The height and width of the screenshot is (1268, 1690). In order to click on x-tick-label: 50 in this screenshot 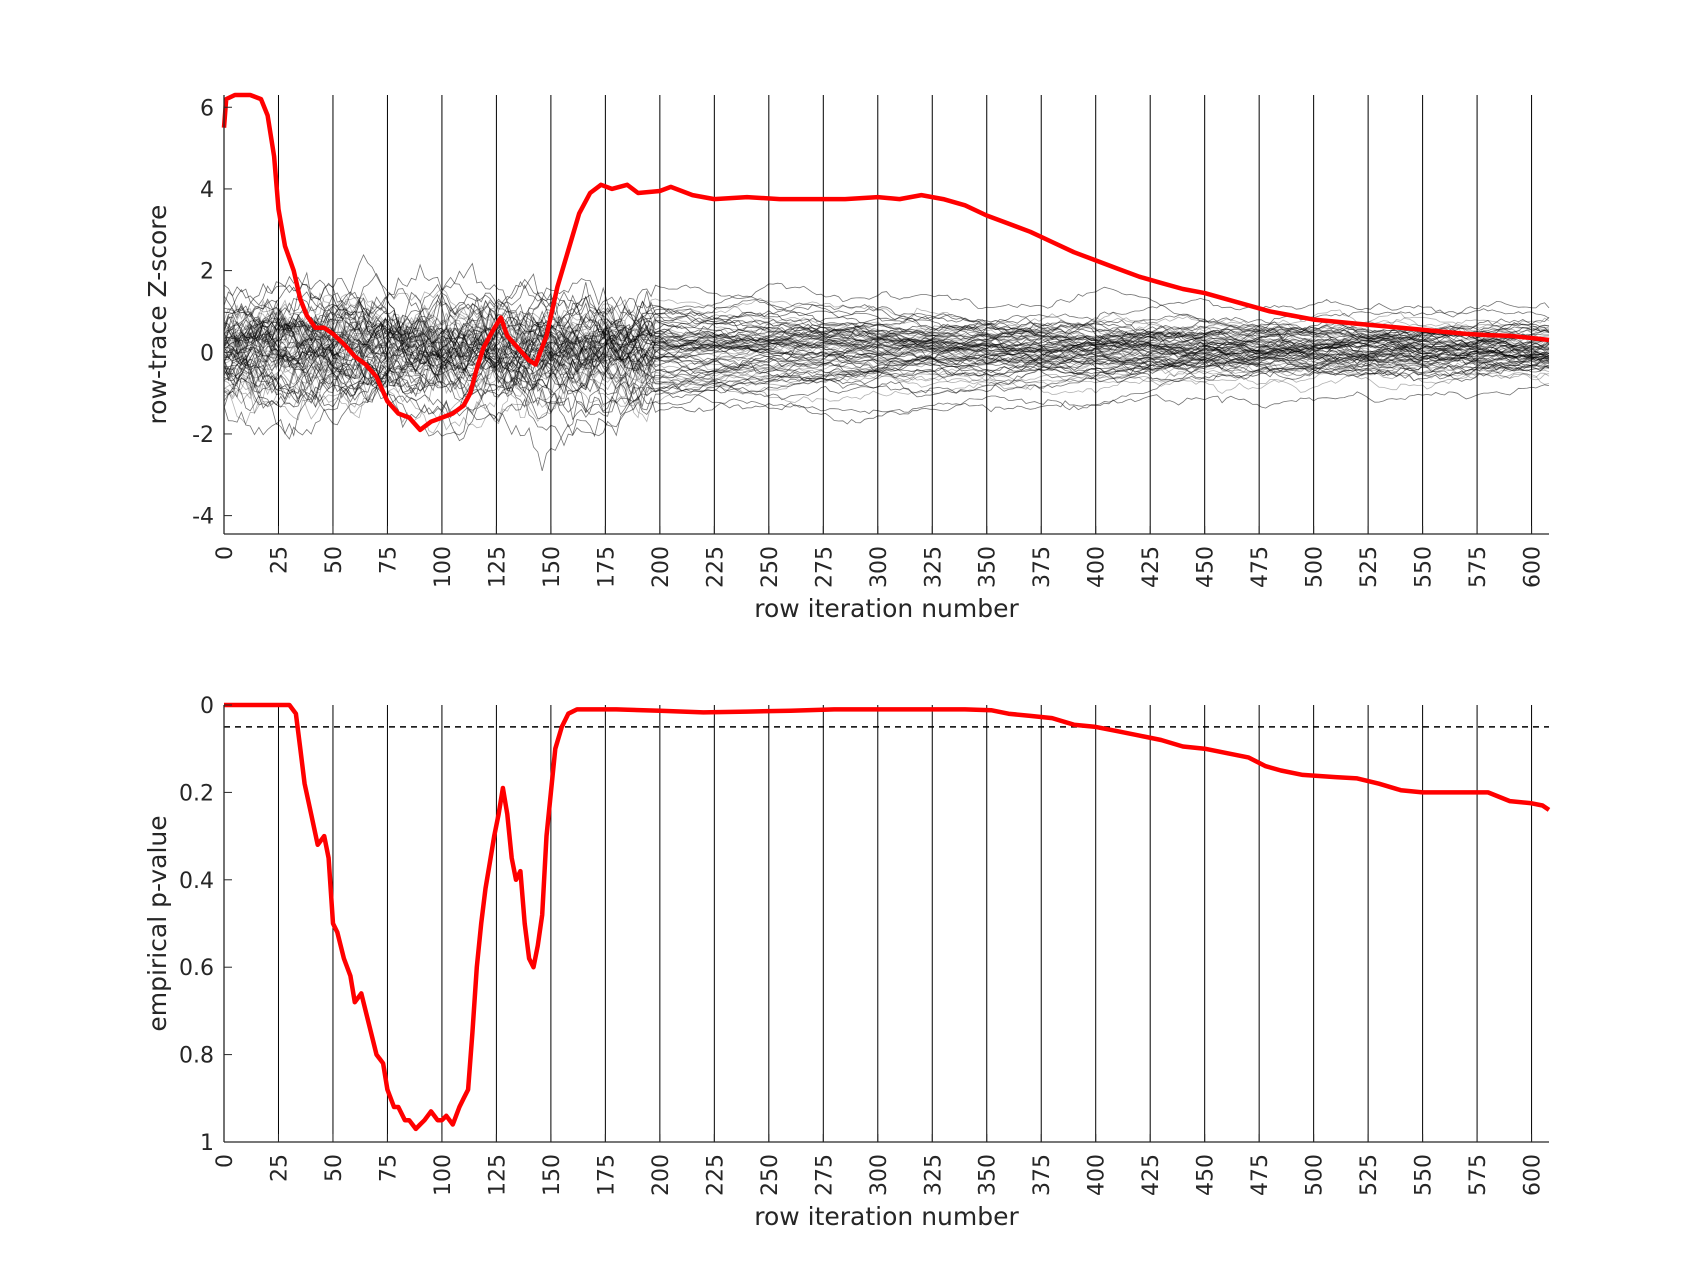, I will do `click(334, 560)`.